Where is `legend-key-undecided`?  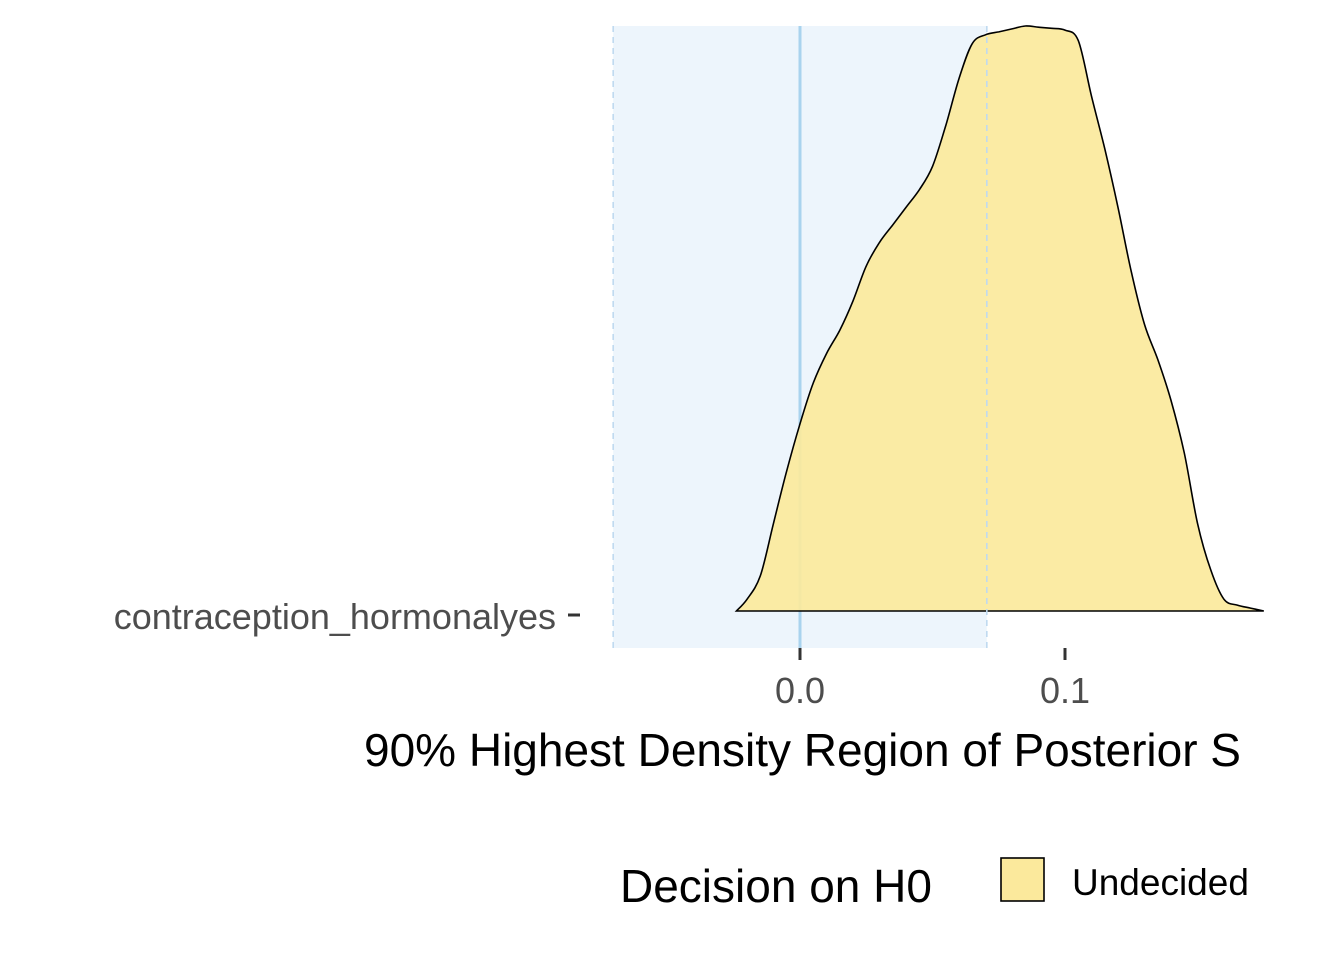 legend-key-undecided is located at coordinates (1022, 879).